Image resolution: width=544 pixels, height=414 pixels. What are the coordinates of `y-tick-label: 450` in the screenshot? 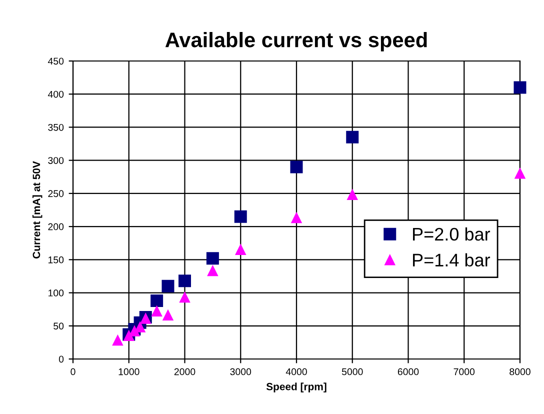 It's located at (56, 61).